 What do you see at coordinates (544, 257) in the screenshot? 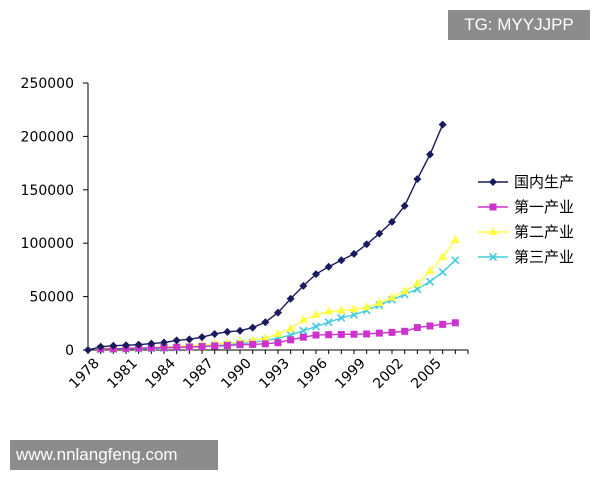
I see `legend-label: 第三产业` at bounding box center [544, 257].